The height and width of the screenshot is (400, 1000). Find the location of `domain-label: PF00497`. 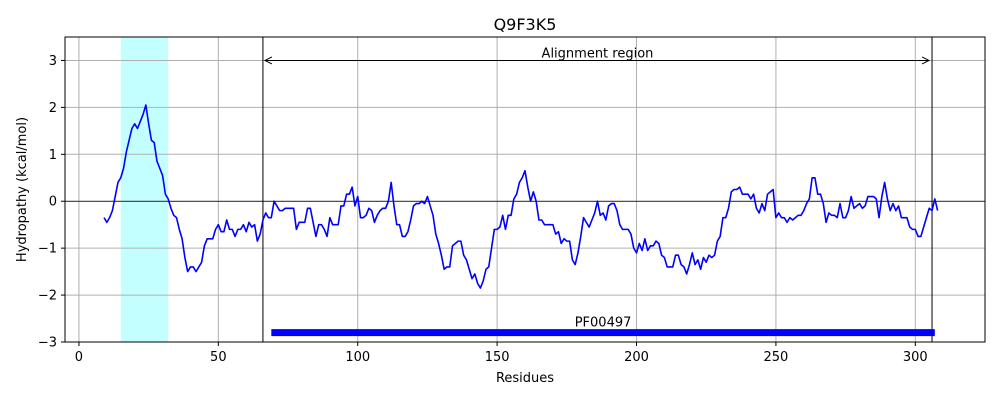

domain-label: PF00497 is located at coordinates (603, 323).